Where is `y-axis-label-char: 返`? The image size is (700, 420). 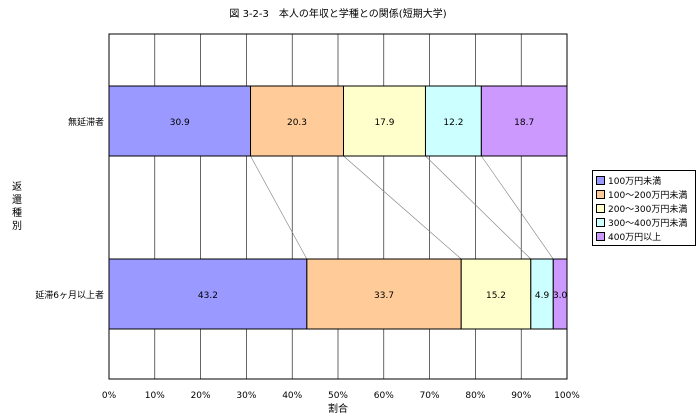
y-axis-label-char: 返 is located at coordinates (17, 187).